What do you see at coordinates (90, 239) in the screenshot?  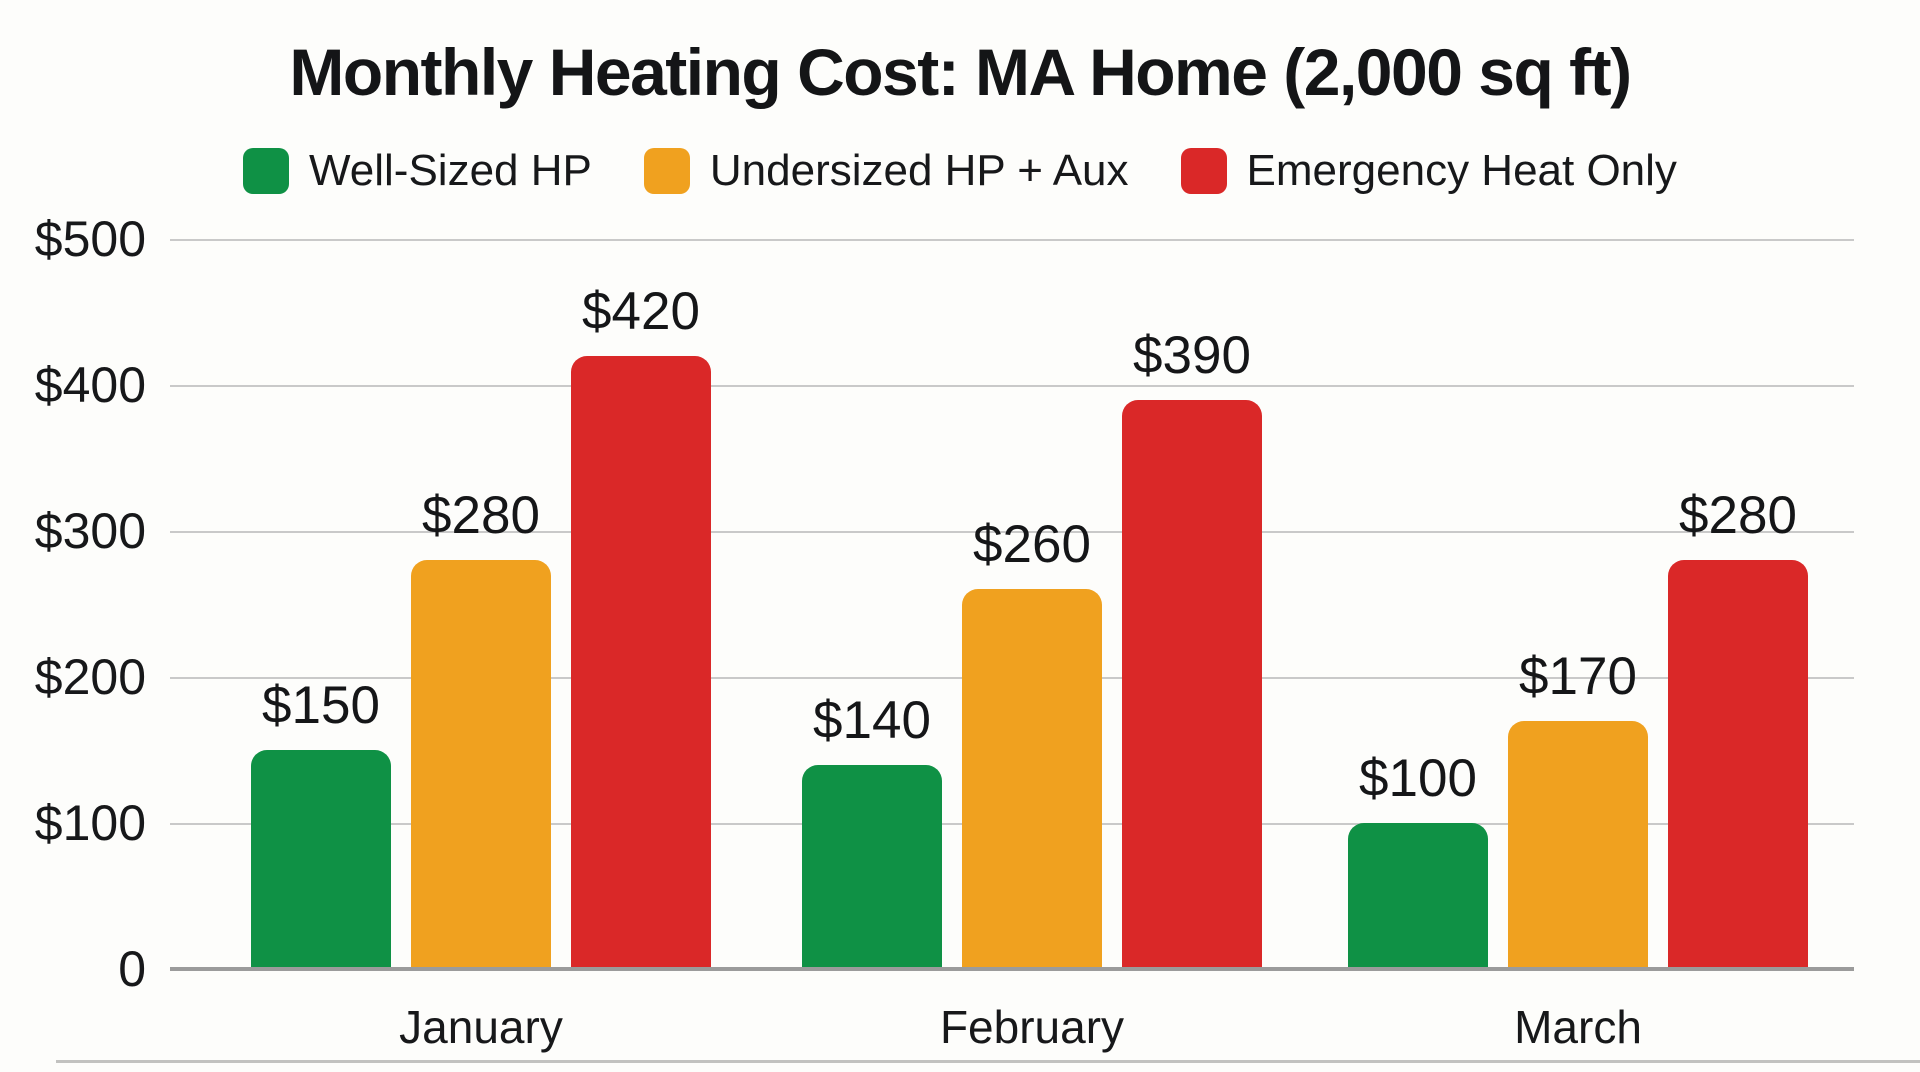 I see `y-tick-label: $500` at bounding box center [90, 239].